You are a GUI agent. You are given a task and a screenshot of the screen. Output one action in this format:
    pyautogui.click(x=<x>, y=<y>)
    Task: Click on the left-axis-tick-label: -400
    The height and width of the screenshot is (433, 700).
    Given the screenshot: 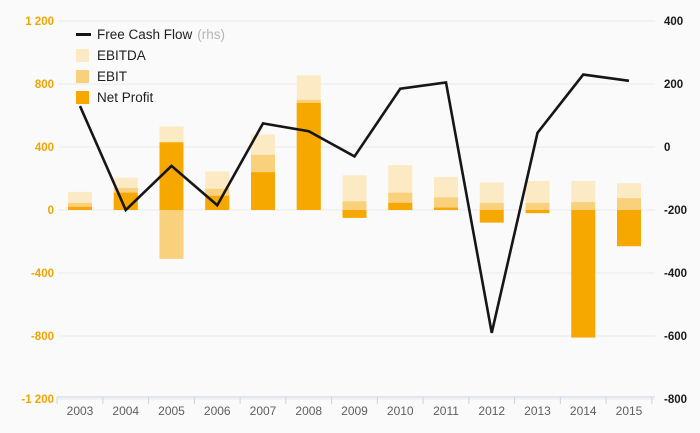 What is the action you would take?
    pyautogui.click(x=42, y=274)
    